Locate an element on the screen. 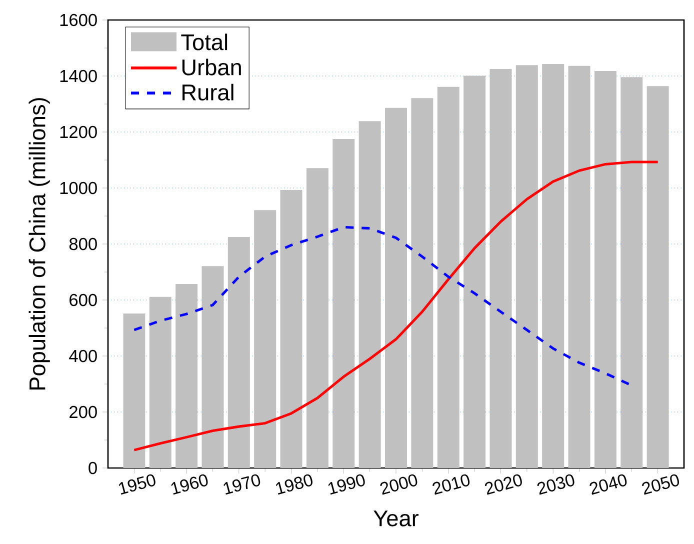  legend-label: Rural is located at coordinates (208, 92).